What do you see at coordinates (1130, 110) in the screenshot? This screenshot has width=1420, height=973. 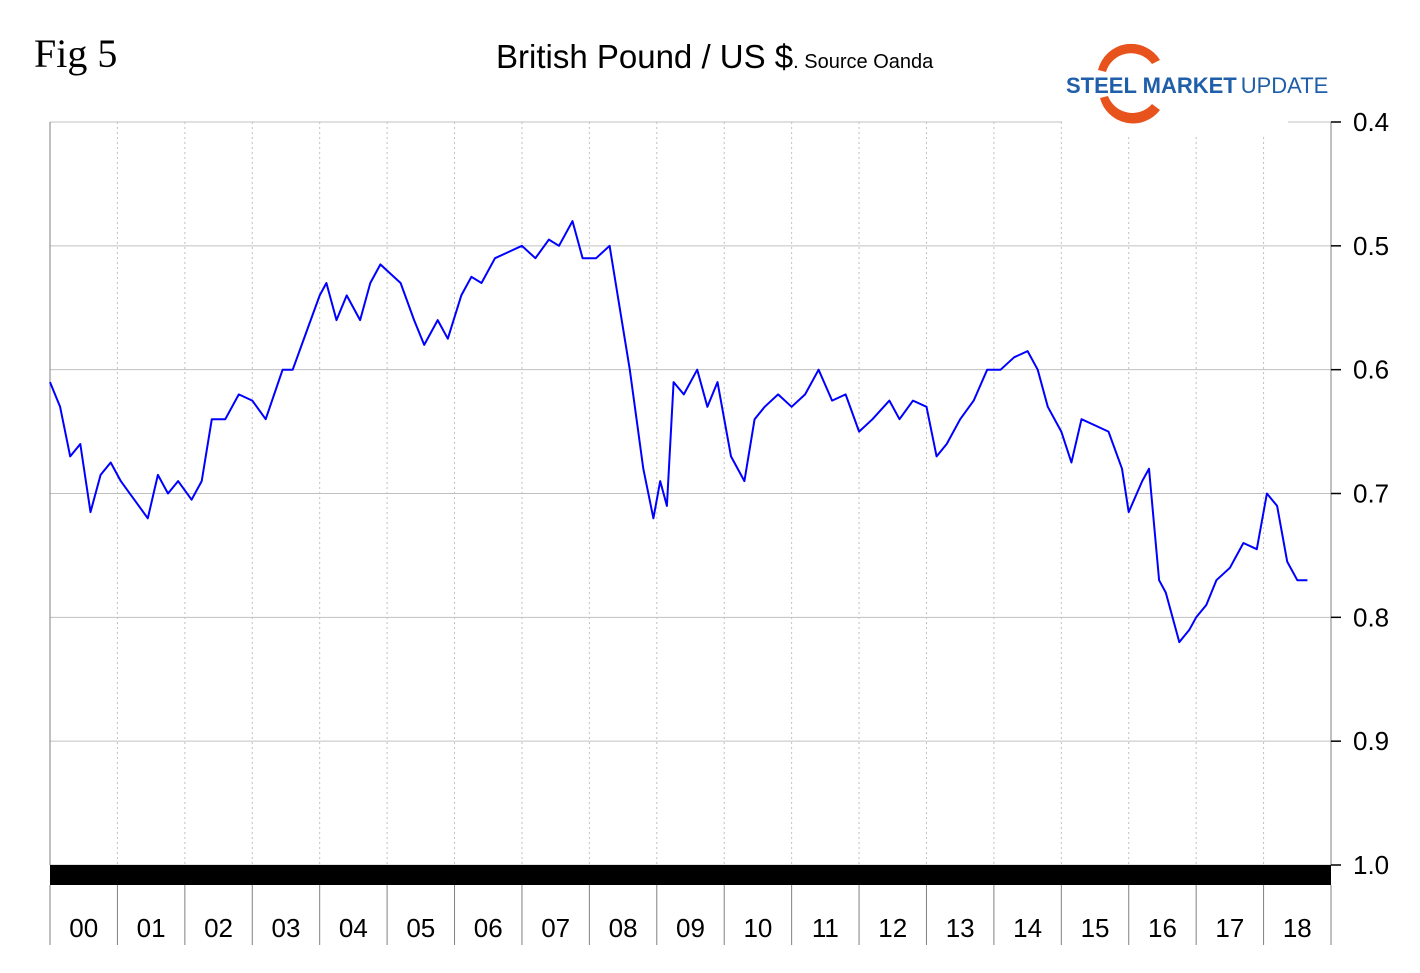 I see `logo-swoosh-bottom-icon` at bounding box center [1130, 110].